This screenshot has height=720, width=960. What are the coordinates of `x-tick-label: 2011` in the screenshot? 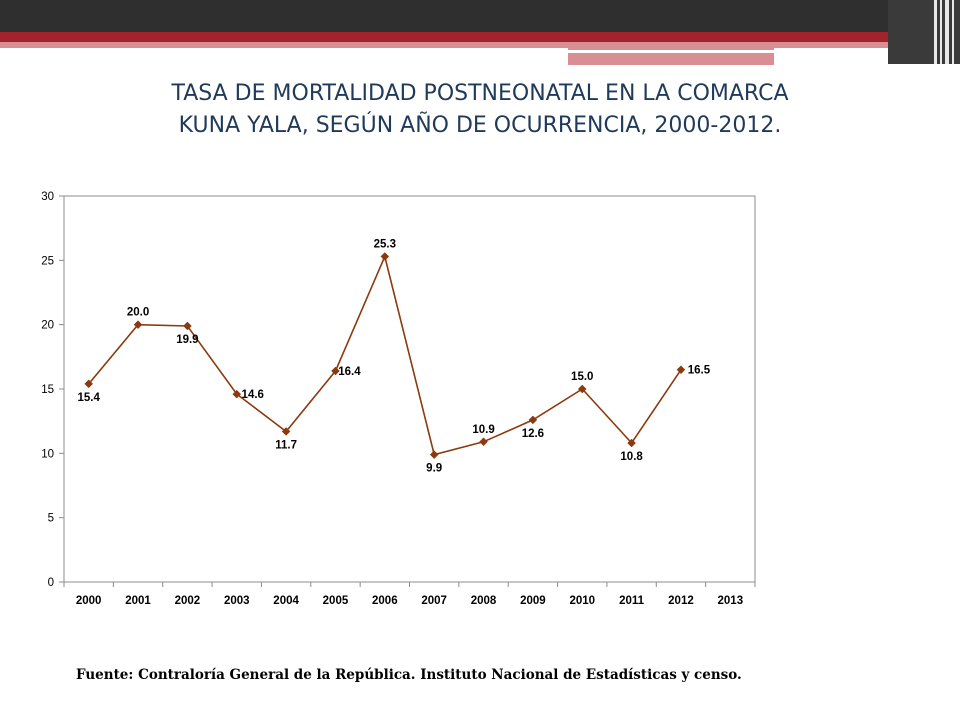 It's located at (632, 601).